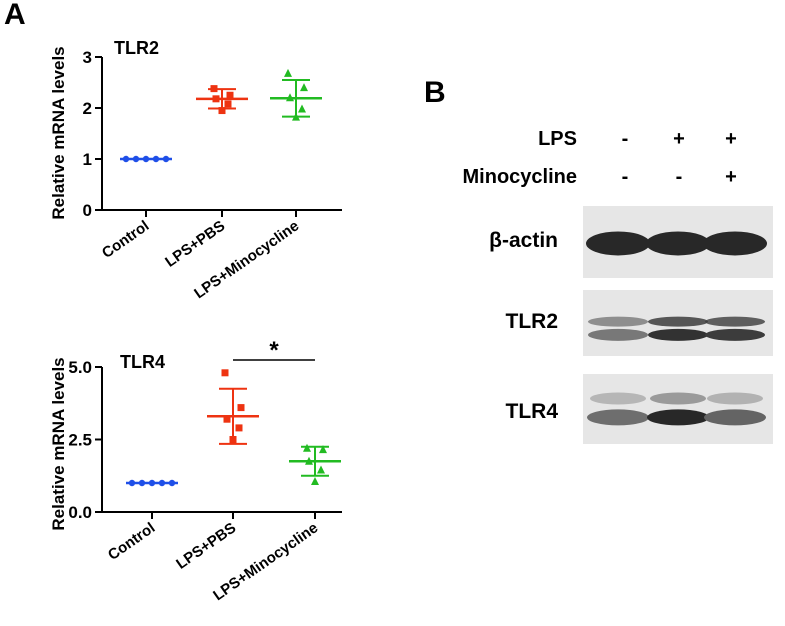 This screenshot has width=785, height=626. I want to click on treatment-label: LPS, so click(557, 139).